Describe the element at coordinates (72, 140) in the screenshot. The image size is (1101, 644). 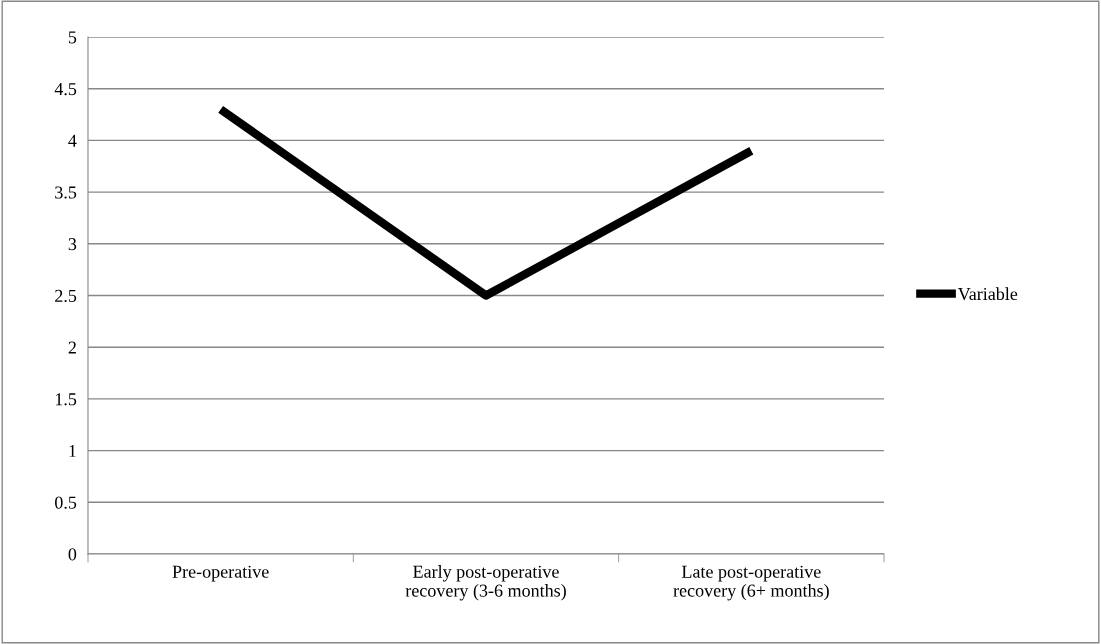
I see `y-tick-label: 4` at that location.